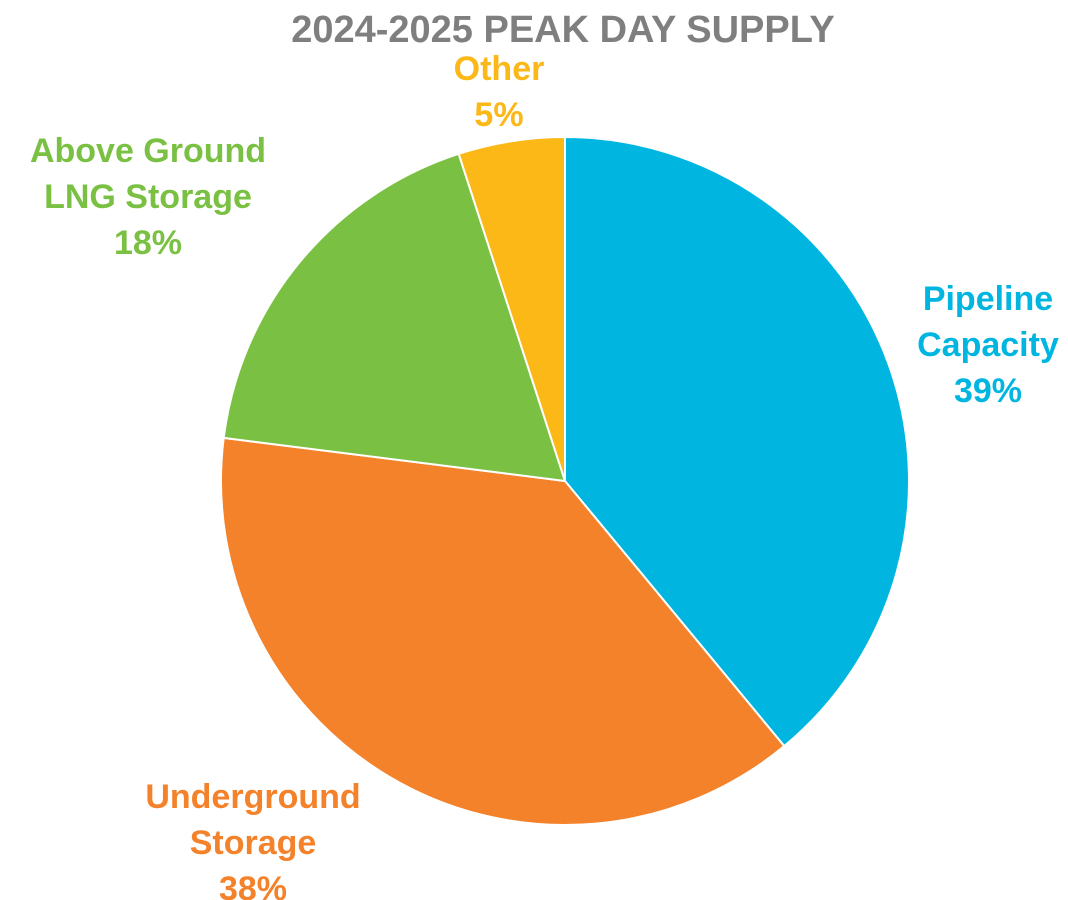 Image resolution: width=1068 pixels, height=900 pixels. What do you see at coordinates (253, 885) in the screenshot?
I see `slice-percent-label: 38%` at bounding box center [253, 885].